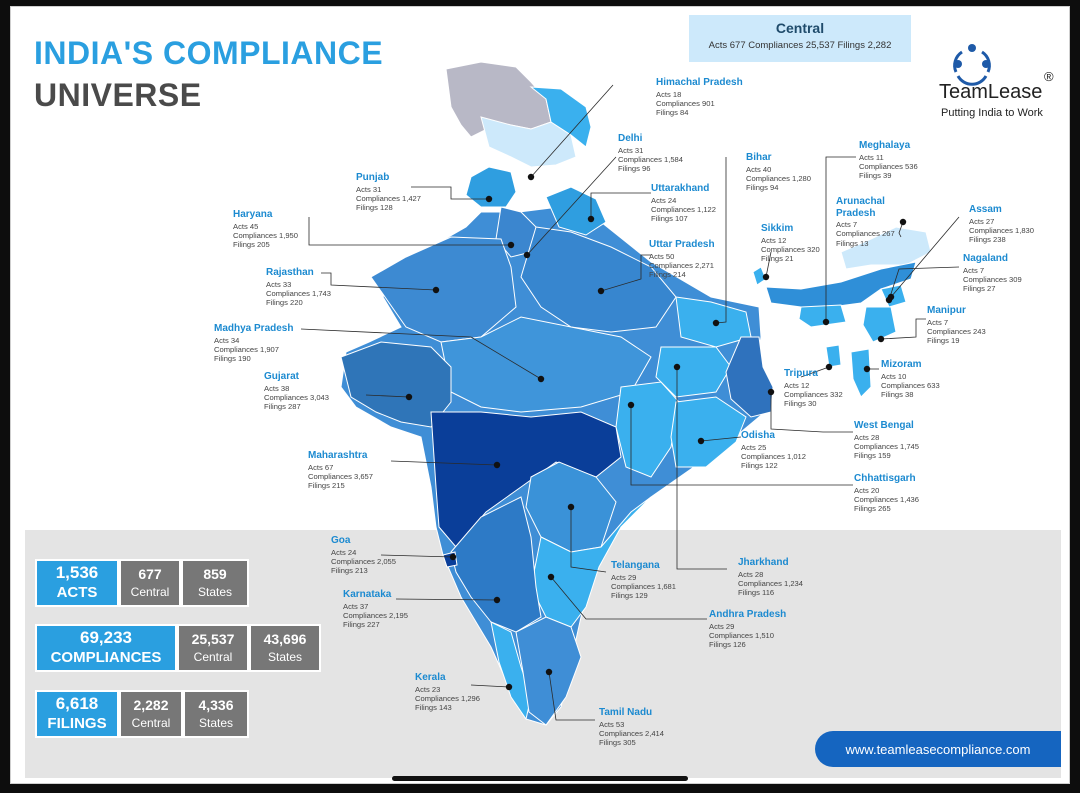  Describe the element at coordinates (77, 573) in the screenshot. I see `acts-total-value: 1,536` at that location.